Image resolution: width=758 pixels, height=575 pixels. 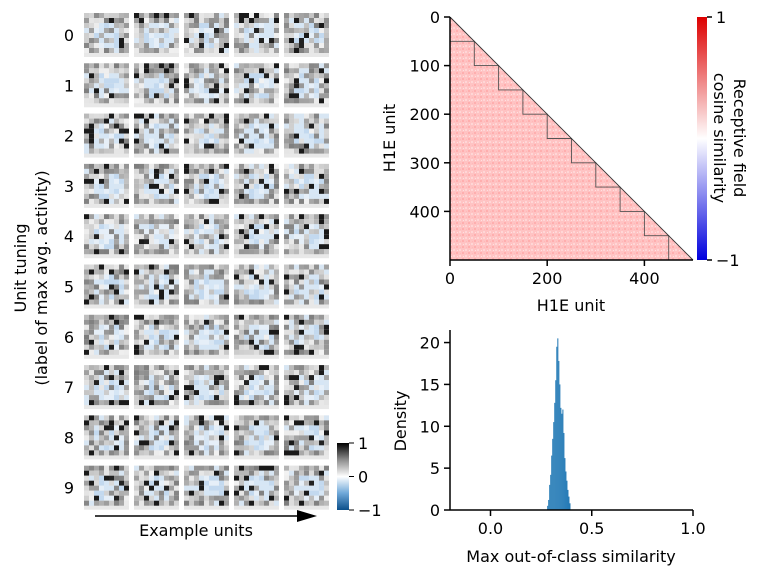 What do you see at coordinates (69, 136) in the screenshot?
I see `row-label: 2` at bounding box center [69, 136].